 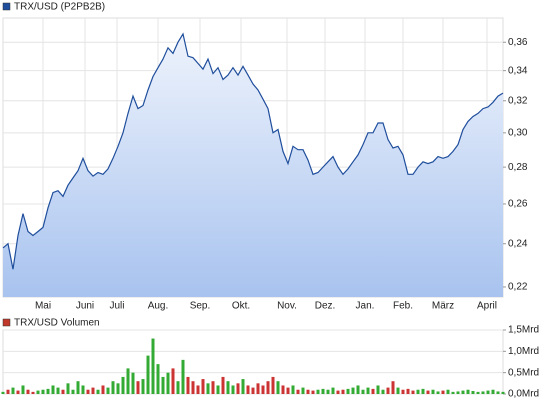 What do you see at coordinates (523, 372) in the screenshot?
I see `y-tick-label: 0,5Mrd` at bounding box center [523, 372].